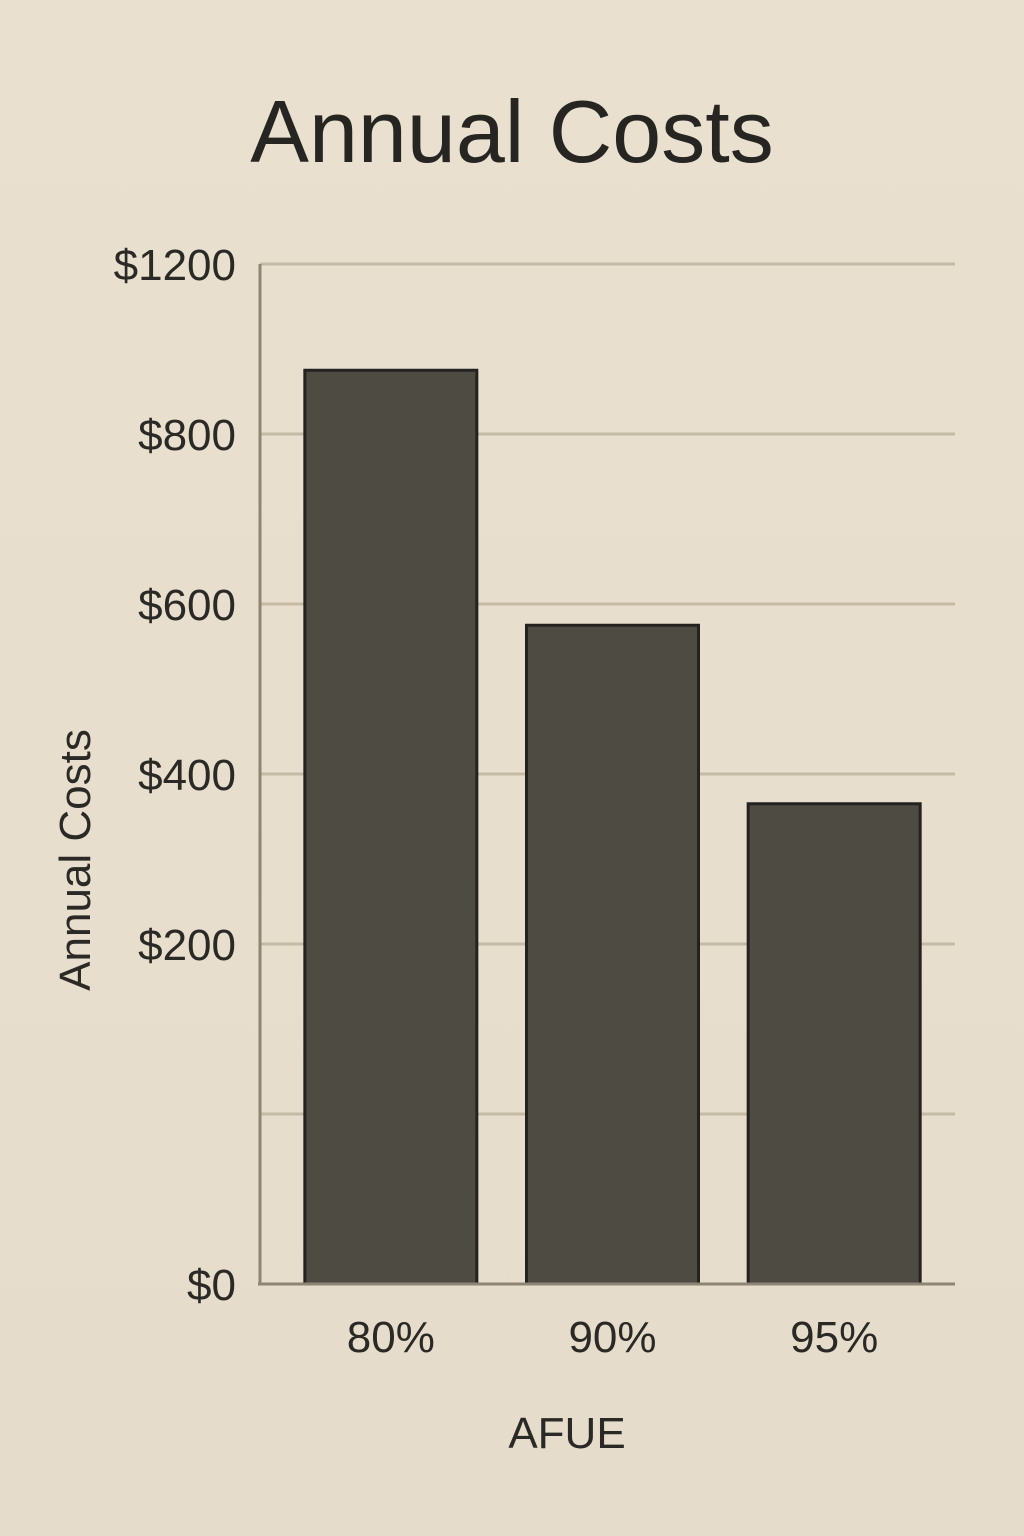  I want to click on x-tick-label: 80%, so click(391, 1337).